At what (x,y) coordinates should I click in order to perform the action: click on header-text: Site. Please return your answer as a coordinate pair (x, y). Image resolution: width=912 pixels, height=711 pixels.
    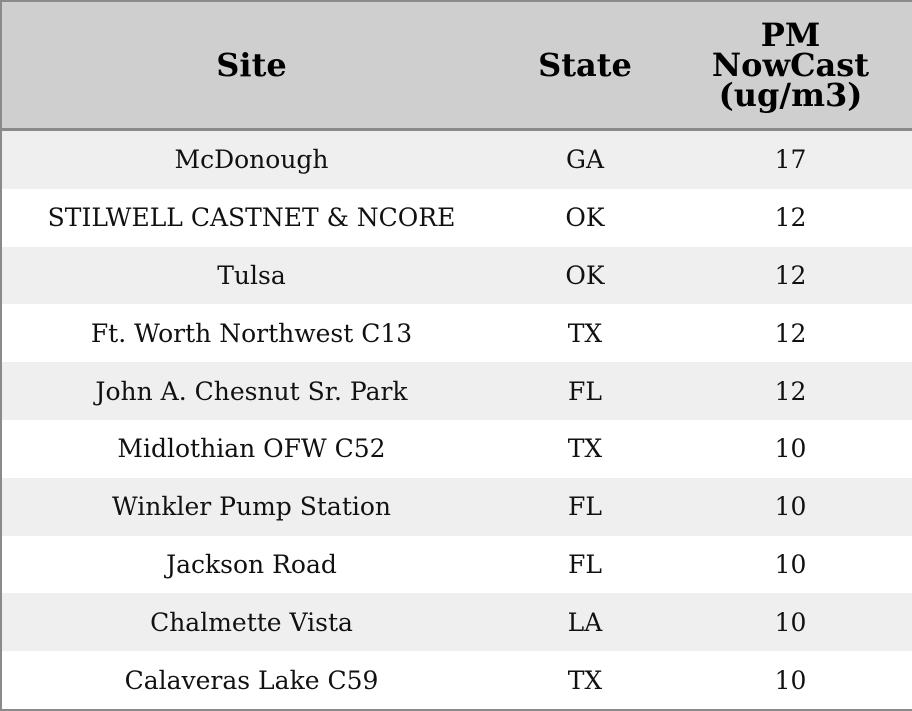
    Looking at the image, I should click on (251, 65).